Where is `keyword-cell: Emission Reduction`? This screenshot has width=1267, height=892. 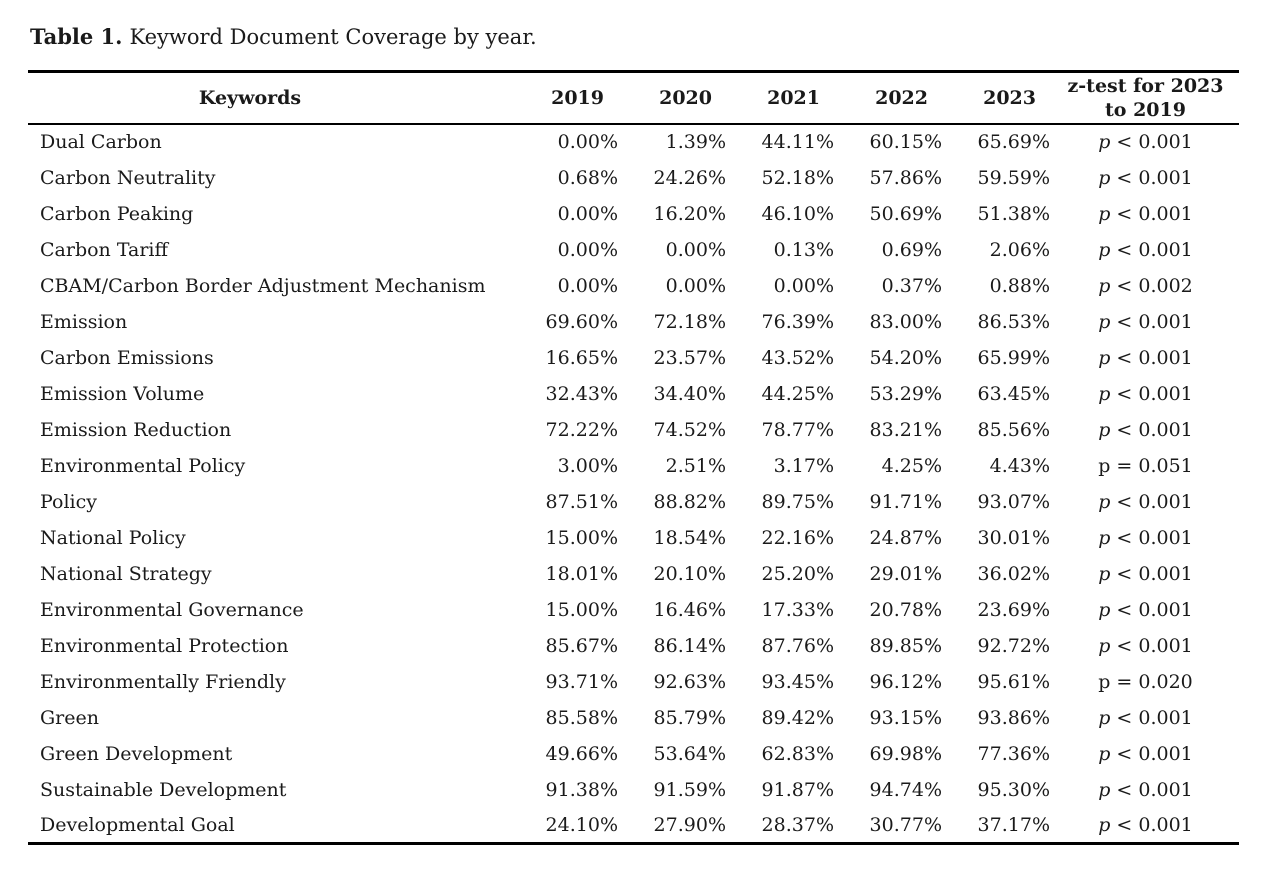 keyword-cell: Emission Reduction is located at coordinates (136, 429).